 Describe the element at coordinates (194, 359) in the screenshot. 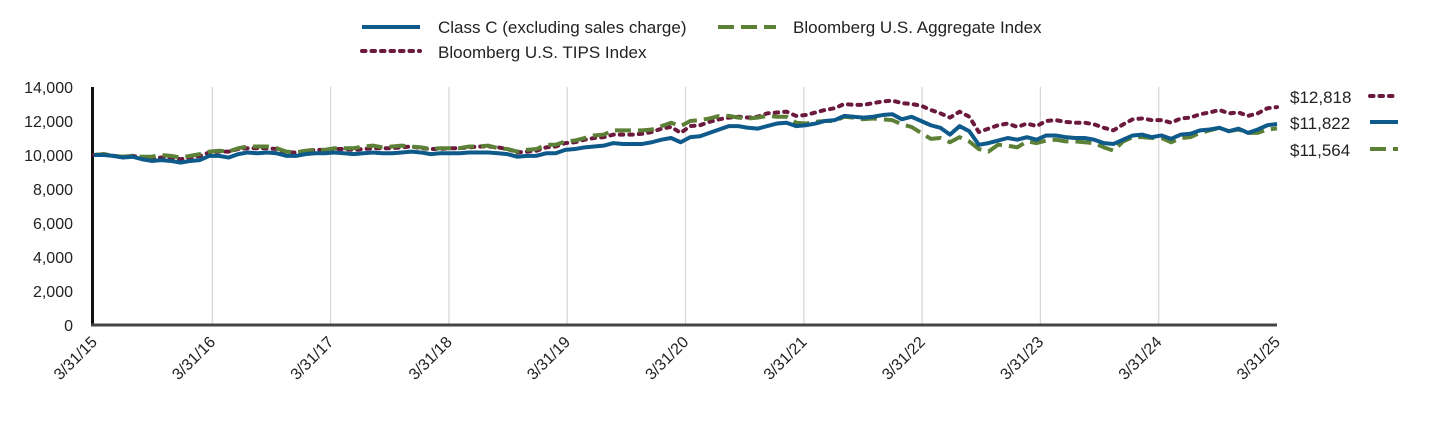

I see `x-tick-label: 3/31/16` at that location.